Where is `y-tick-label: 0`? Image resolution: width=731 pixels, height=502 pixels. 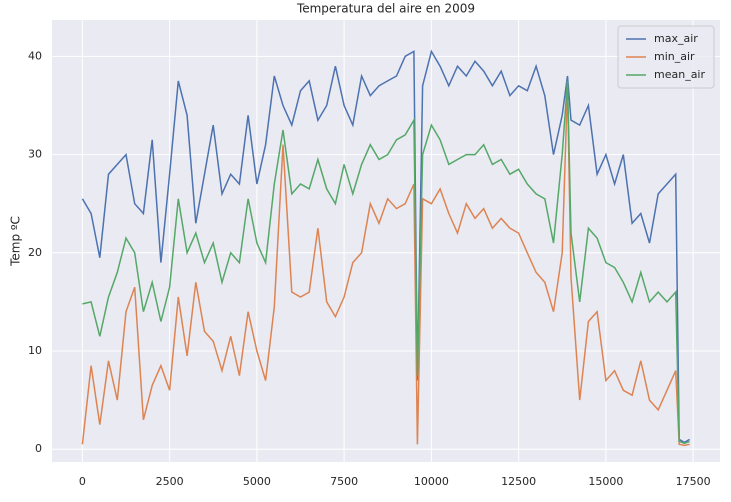 y-tick-label: 0 is located at coordinates (38, 448).